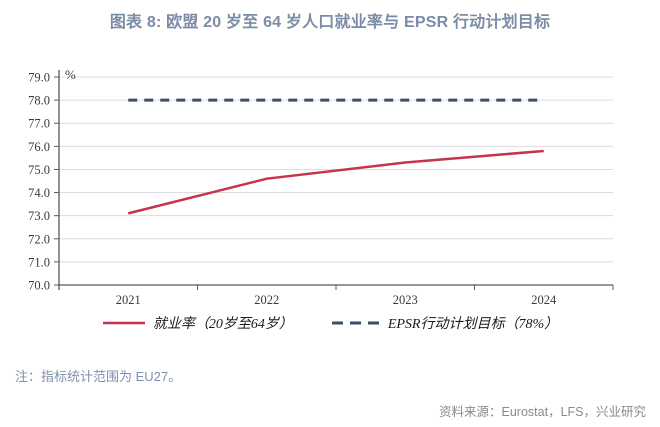 The height and width of the screenshot is (427, 660). Describe the element at coordinates (123, 323) in the screenshot. I see `employment-line-swatch` at that location.